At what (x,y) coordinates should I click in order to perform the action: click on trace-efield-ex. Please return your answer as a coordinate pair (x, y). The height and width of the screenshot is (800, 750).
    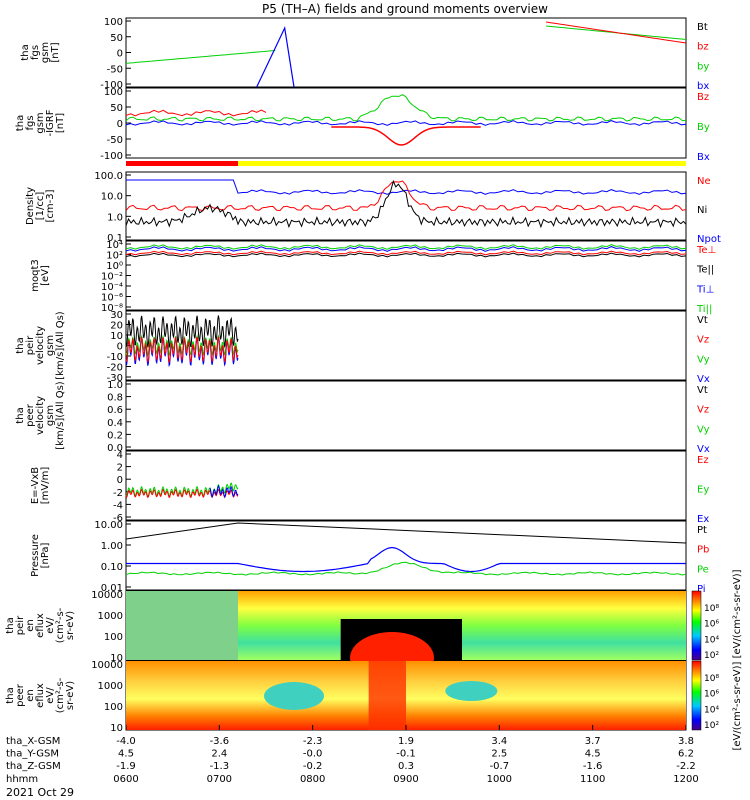
    Looking at the image, I should click on (224, 491).